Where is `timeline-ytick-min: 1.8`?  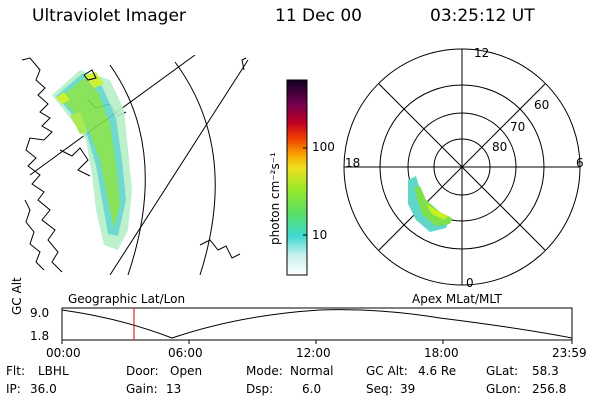
timeline-ytick-min: 1.8 is located at coordinates (40, 336).